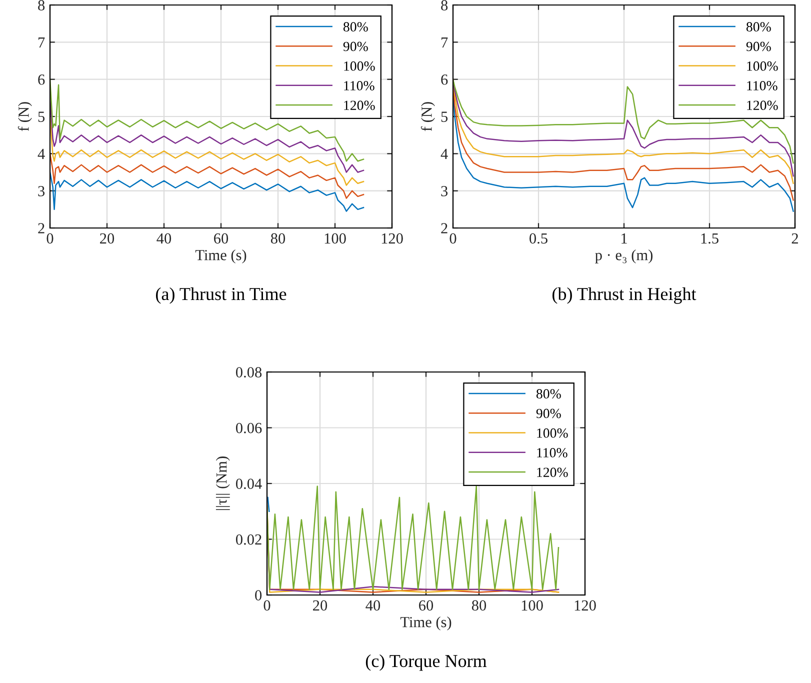 This screenshot has height=683, width=811. What do you see at coordinates (223, 483) in the screenshot?
I see `y-axis-title: ||τ|| (Nm)` at bounding box center [223, 483].